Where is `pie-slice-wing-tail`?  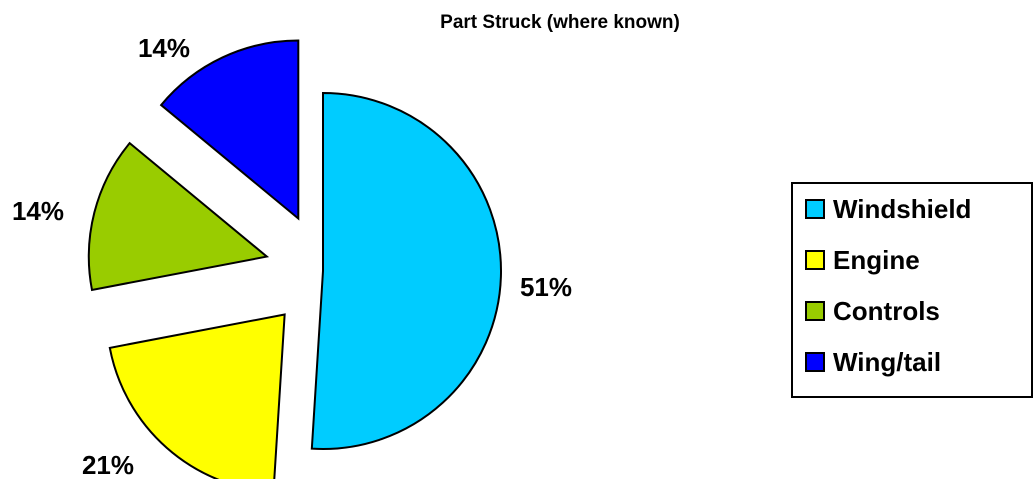 pie-slice-wing-tail is located at coordinates (229, 130).